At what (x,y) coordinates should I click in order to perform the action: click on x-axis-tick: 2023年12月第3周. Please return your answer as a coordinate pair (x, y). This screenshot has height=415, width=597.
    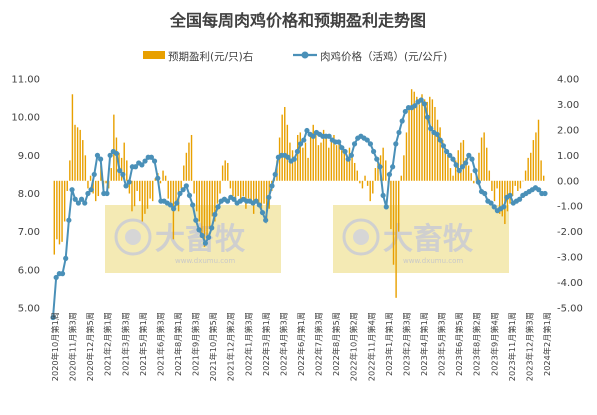
    Looking at the image, I should click on (529, 346).